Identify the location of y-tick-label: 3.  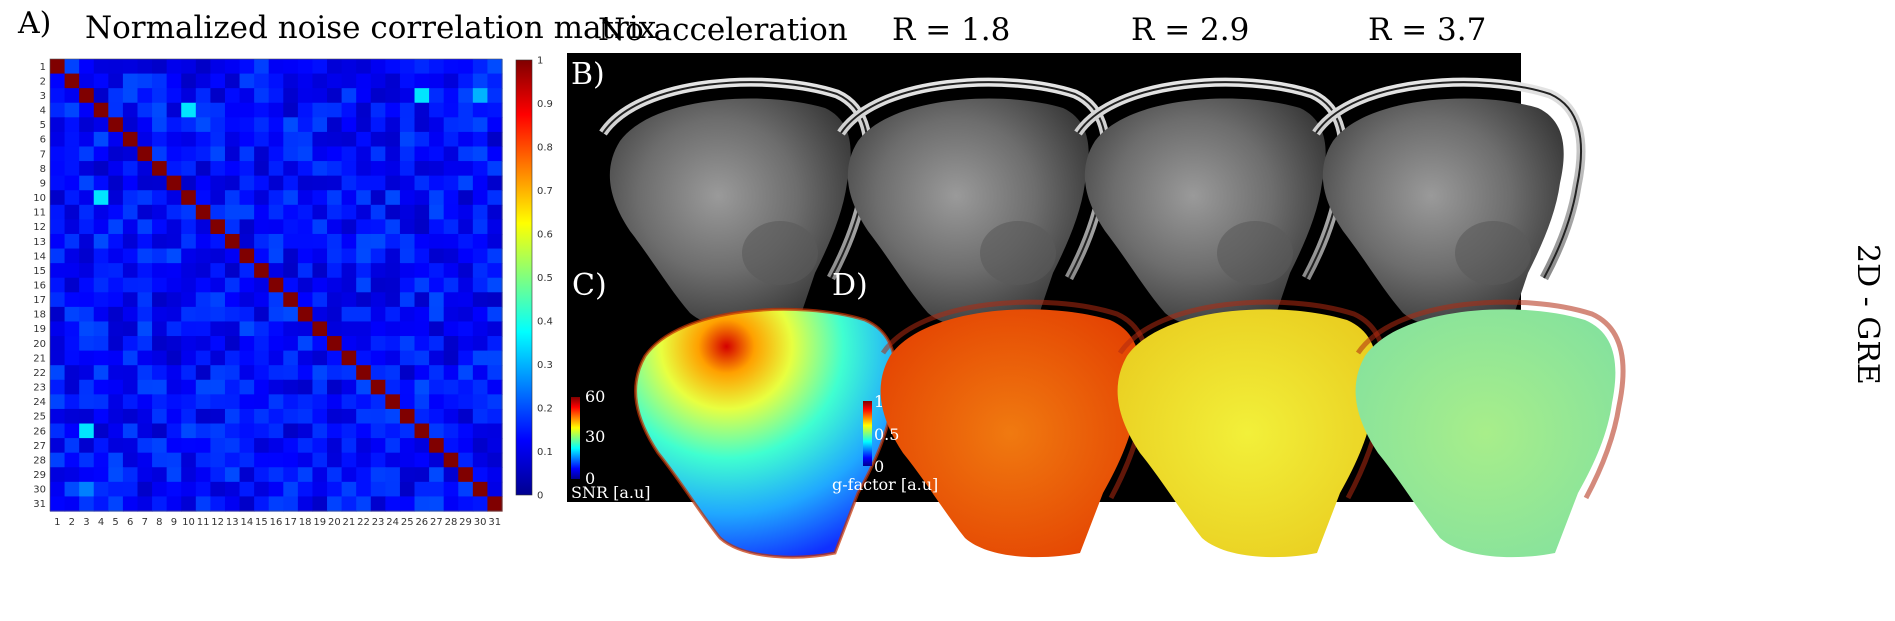
(43, 96).